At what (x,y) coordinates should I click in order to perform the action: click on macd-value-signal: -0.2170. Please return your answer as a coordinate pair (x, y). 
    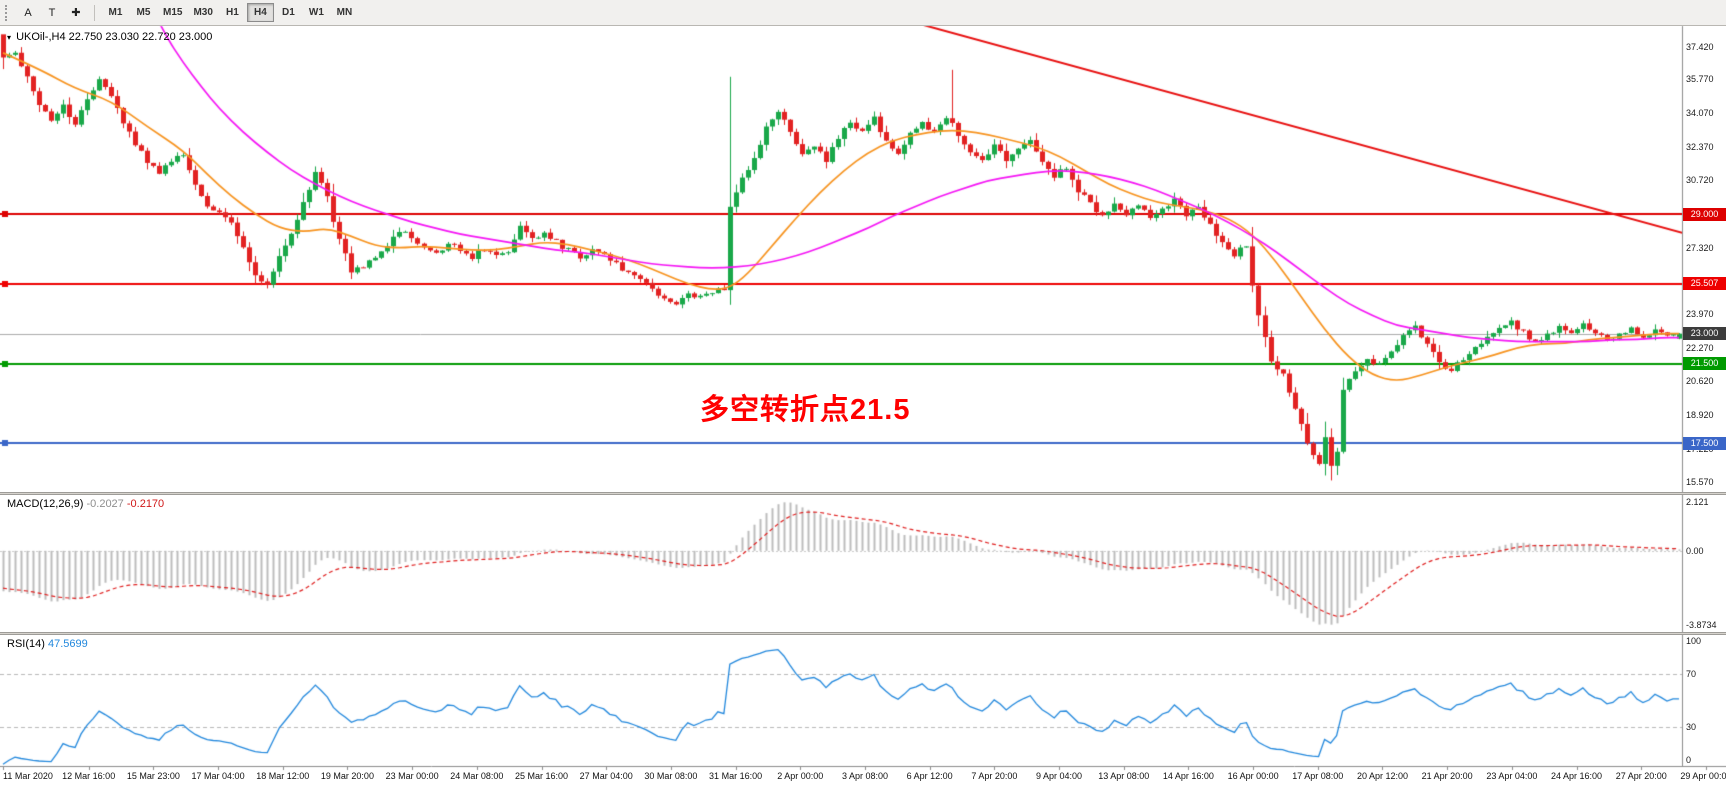
    Looking at the image, I should click on (145, 504).